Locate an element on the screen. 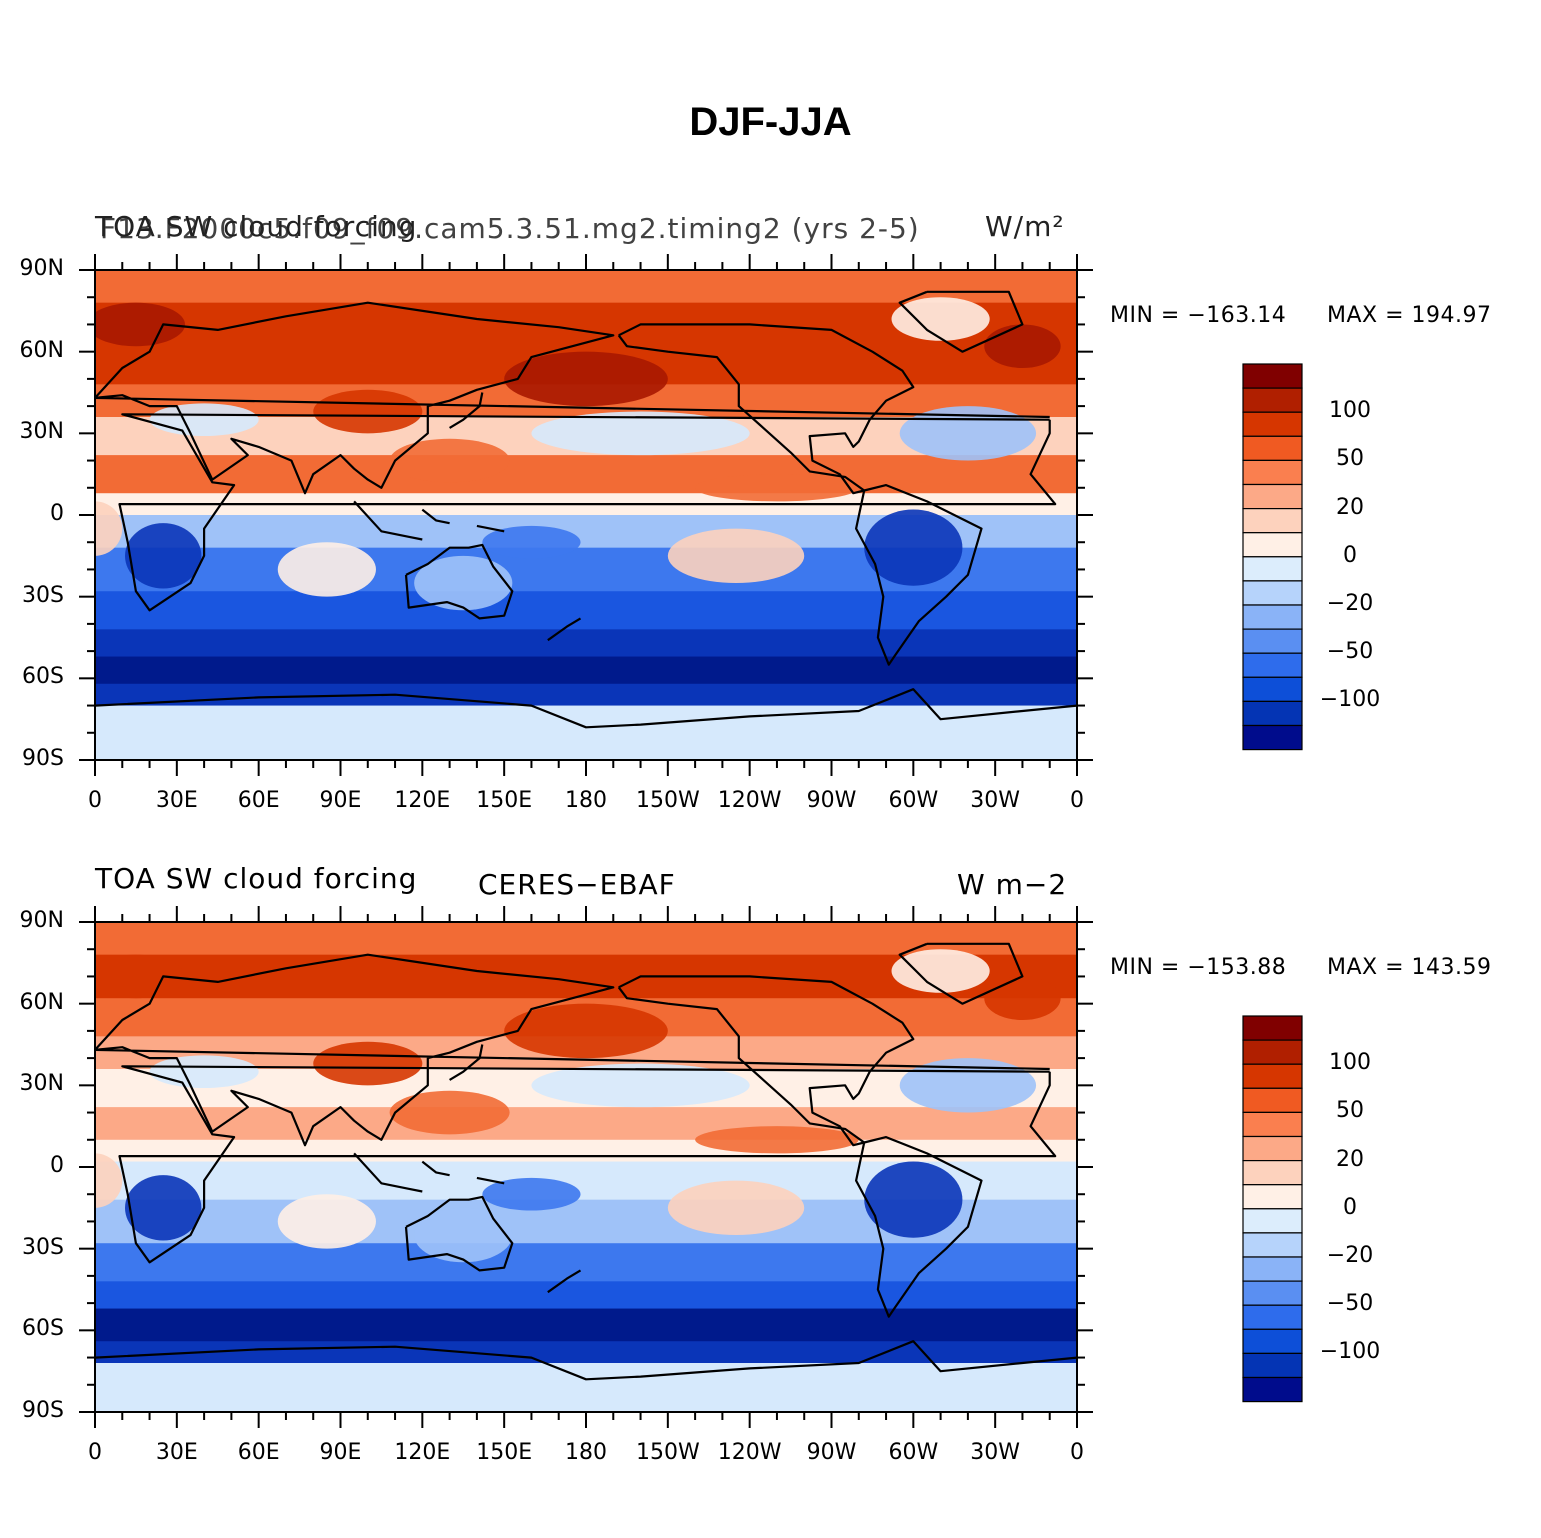 The width and height of the screenshot is (1541, 1538). panel1-max-stat: MAX = 194.97 is located at coordinates (1409, 315).